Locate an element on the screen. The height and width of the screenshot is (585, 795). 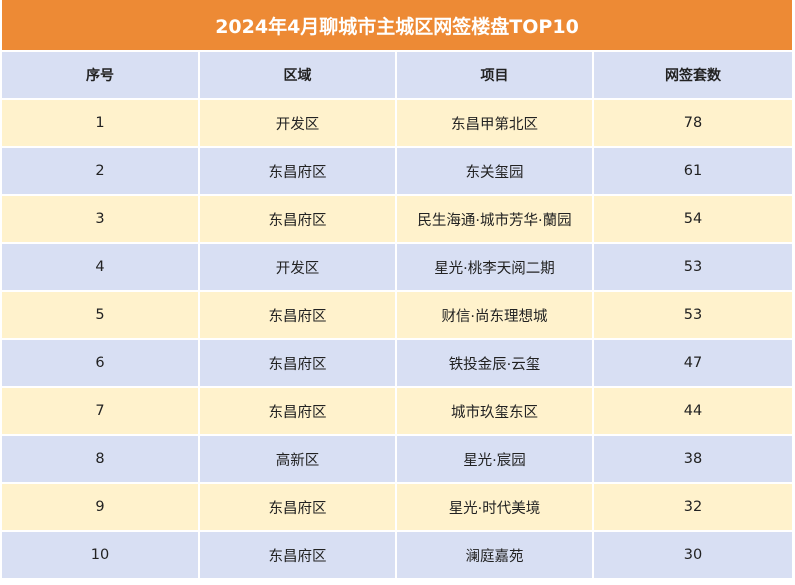
cell-rank: 4 is located at coordinates (101, 267).